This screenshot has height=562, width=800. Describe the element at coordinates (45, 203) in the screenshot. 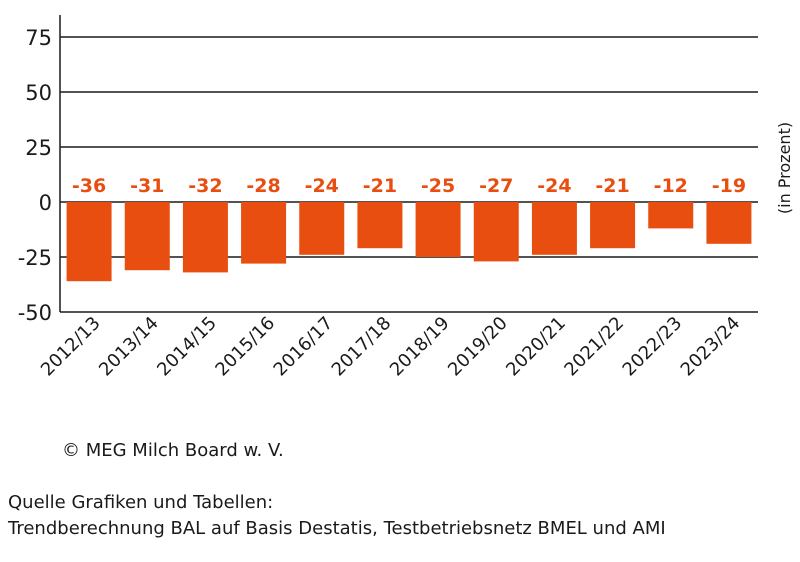

I see `y-tick-label: 0` at that location.